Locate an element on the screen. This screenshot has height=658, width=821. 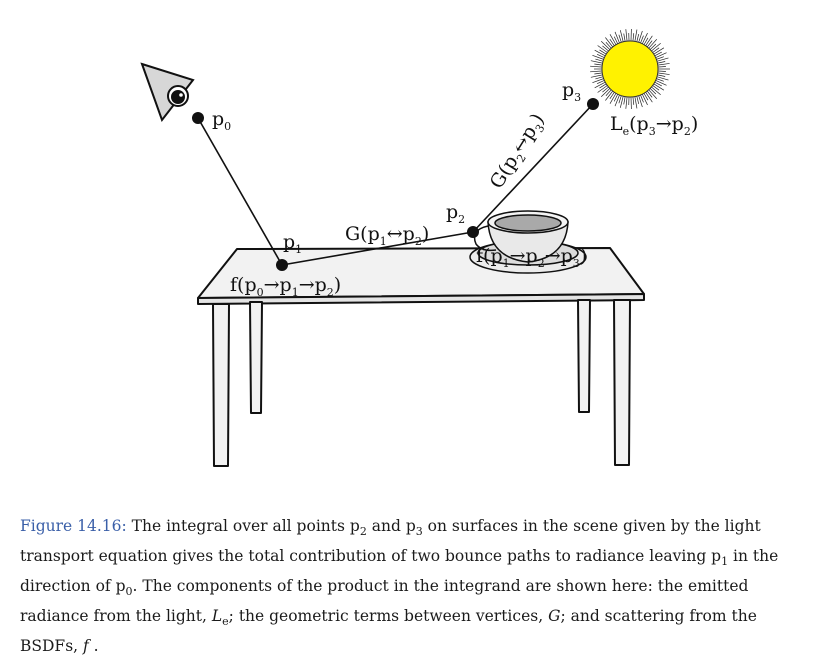
vertex-p0 is located at coordinates (198, 118).